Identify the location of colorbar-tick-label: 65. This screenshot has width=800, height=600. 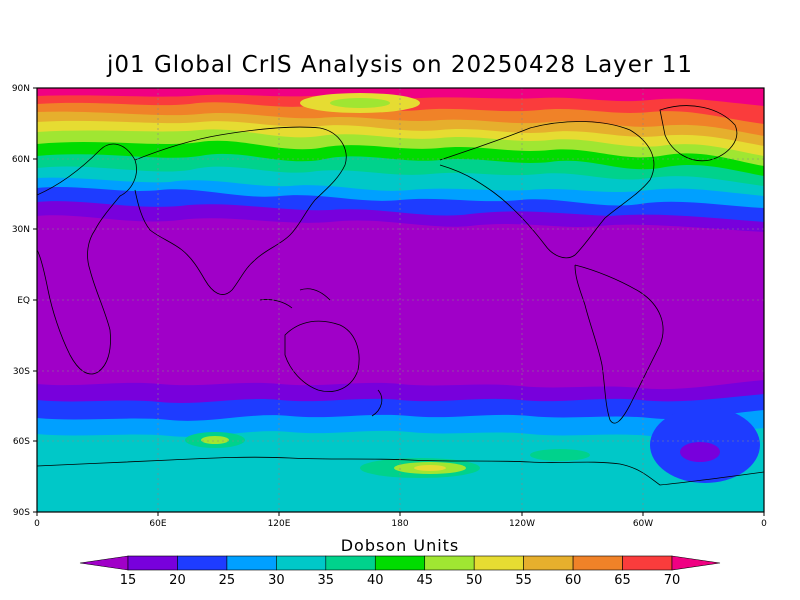
(622, 580).